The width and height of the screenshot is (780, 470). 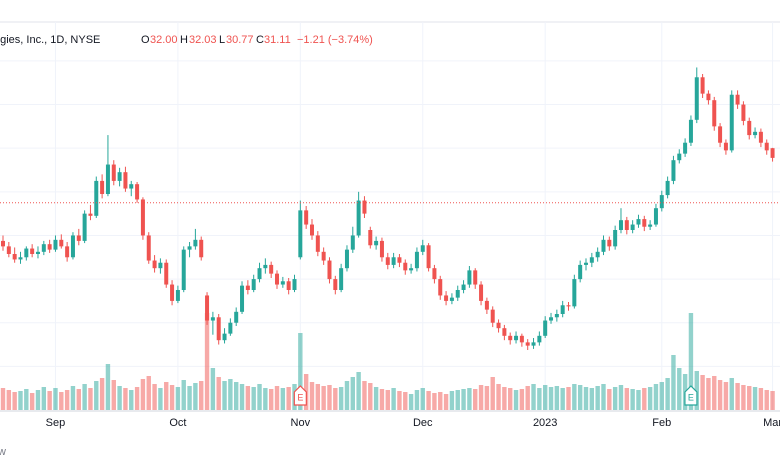 I want to click on close-prefix: C, so click(x=260, y=40).